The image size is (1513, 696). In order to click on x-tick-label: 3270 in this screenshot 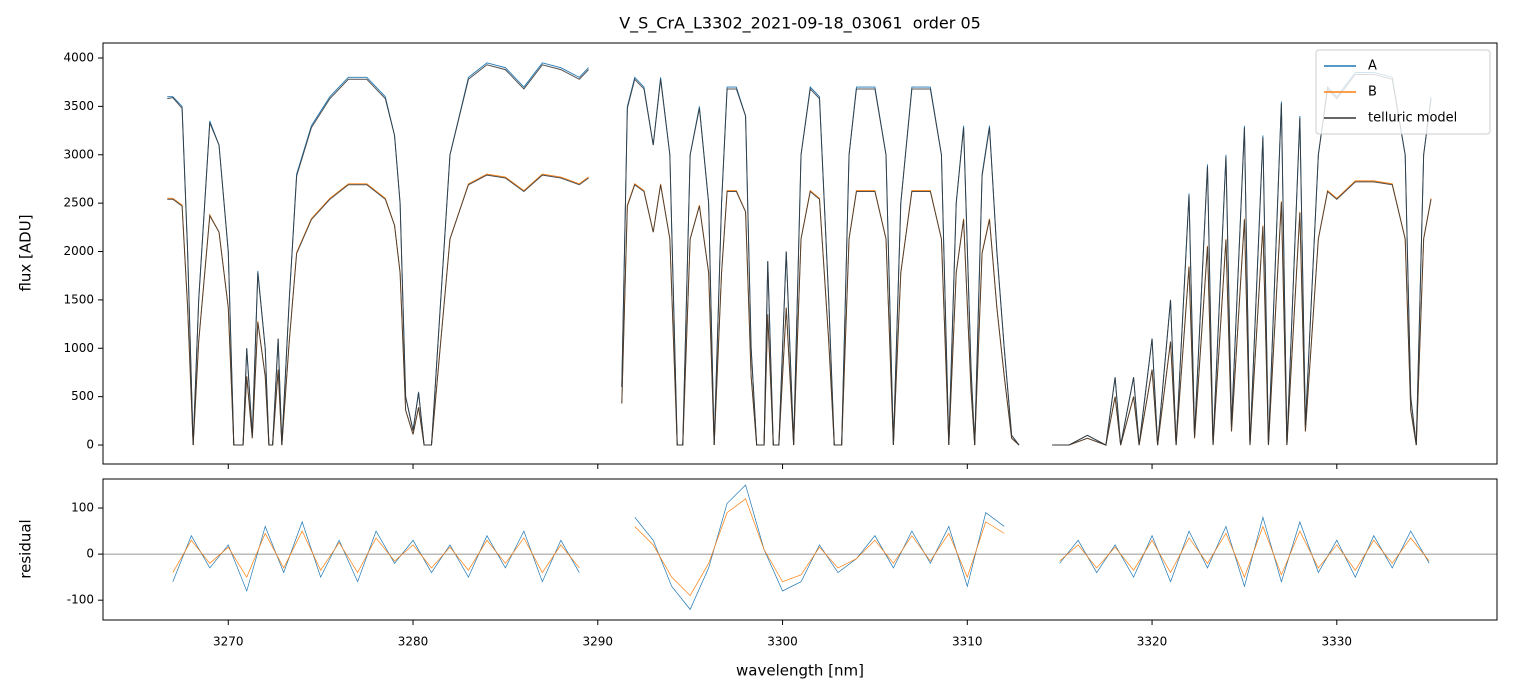, I will do `click(228, 642)`.